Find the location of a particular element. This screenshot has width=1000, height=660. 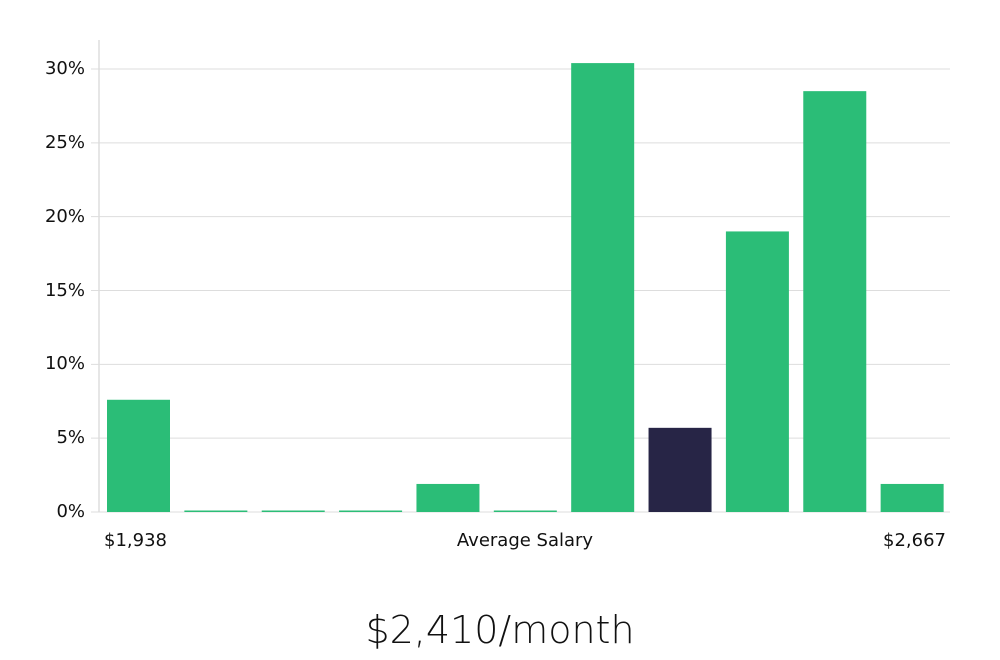

y-tick-label: 30% is located at coordinates (64, 68).